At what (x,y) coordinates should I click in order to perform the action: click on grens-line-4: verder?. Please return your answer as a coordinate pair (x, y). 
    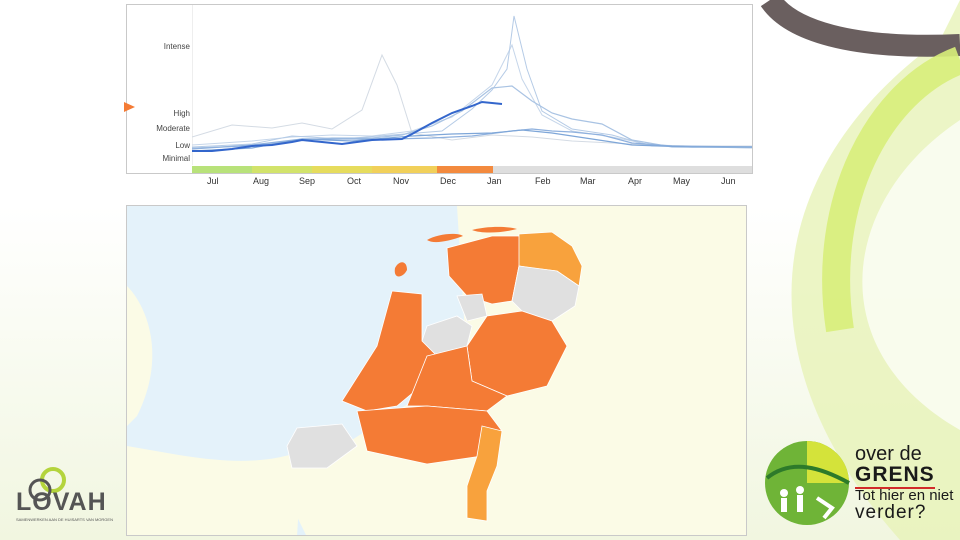
    Looking at the image, I should click on (891, 512).